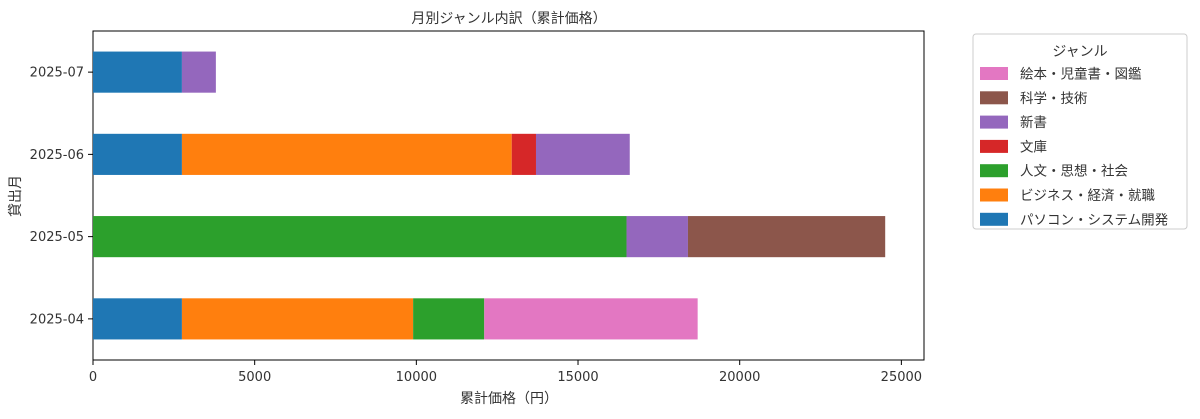  I want to click on x-axis-ticks: 0 5000 10000 15000 20000 25000, so click(505, 372).